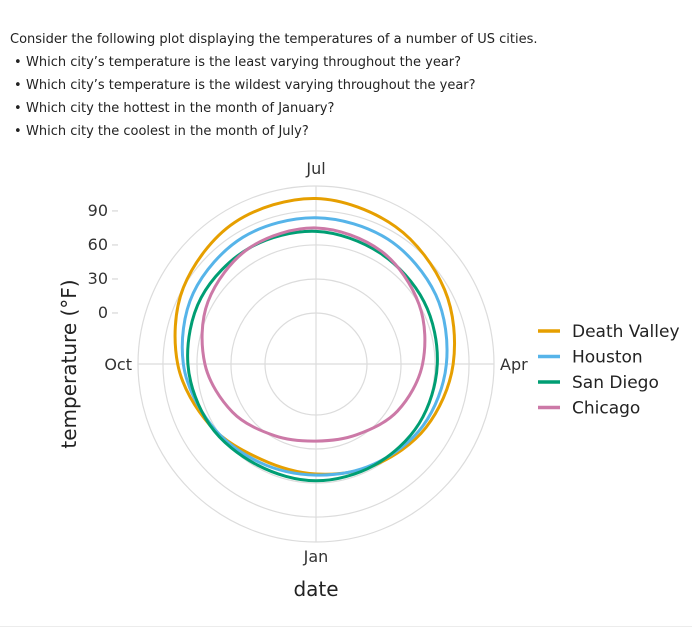 Image resolution: width=692 pixels, height=642 pixels. I want to click on legend: Death Valley Houston San Diego Chicago, so click(609, 370).